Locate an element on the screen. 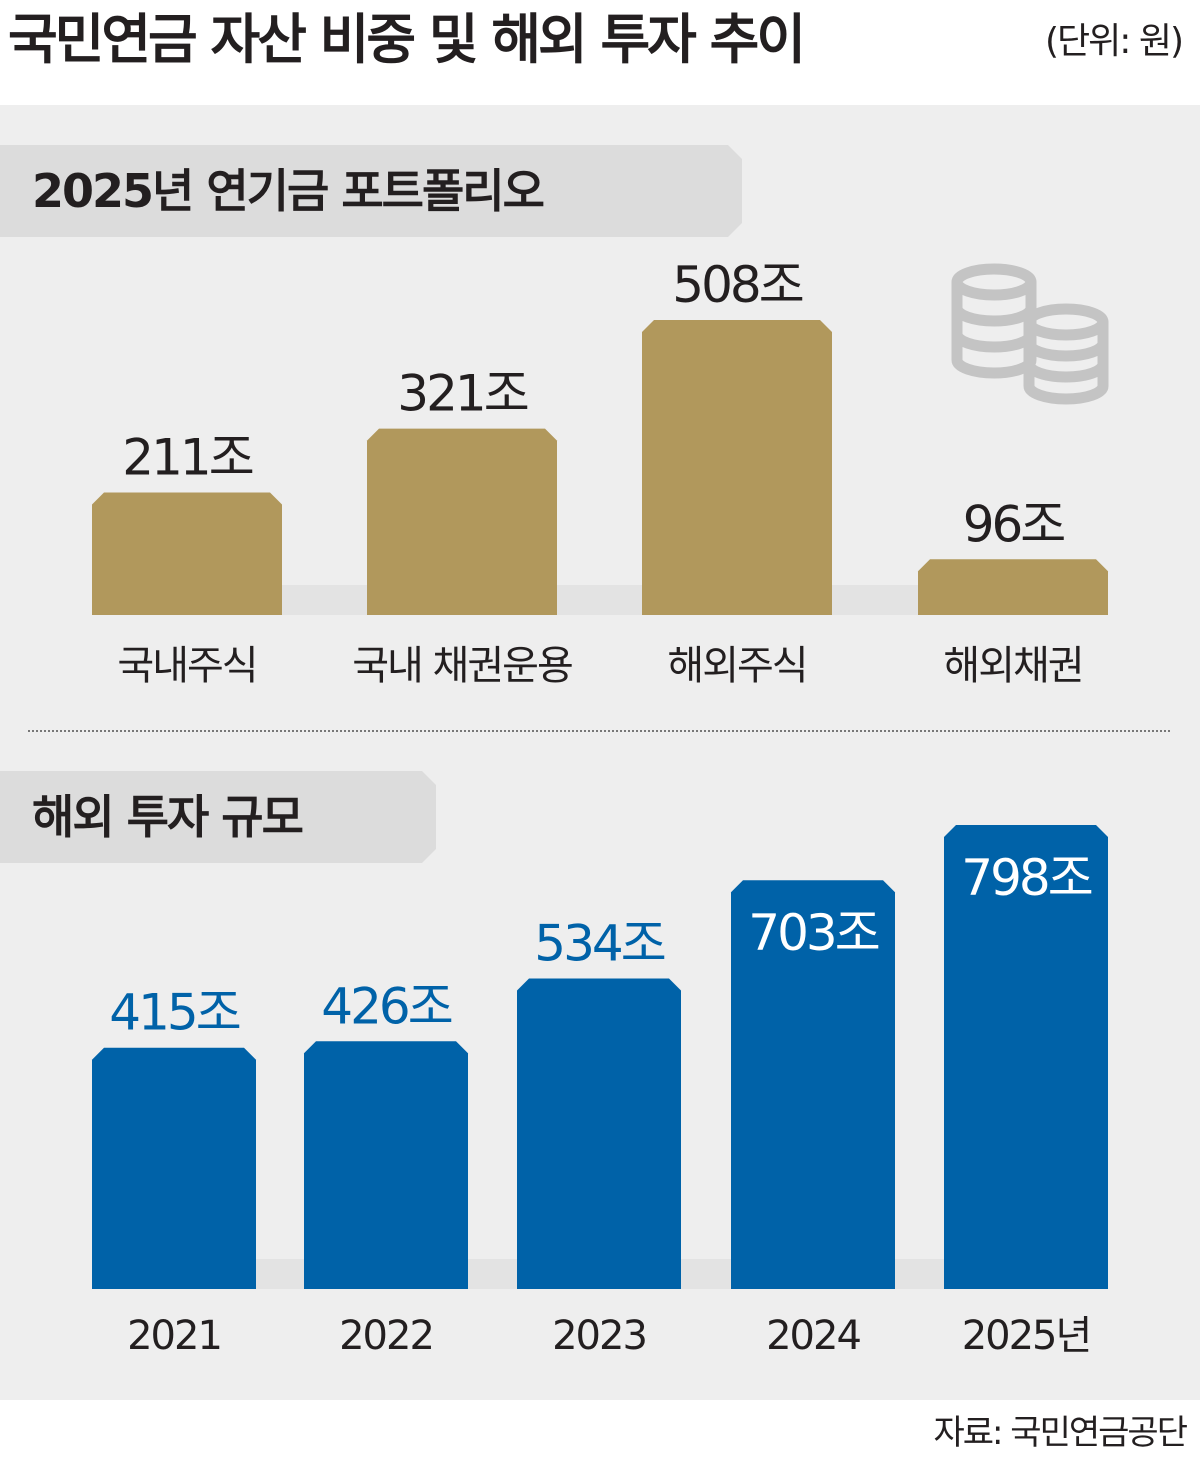 Image resolution: width=1200 pixels, height=1465 pixels. overseas-section-tag: 해외 투자 규모 is located at coordinates (218, 817).